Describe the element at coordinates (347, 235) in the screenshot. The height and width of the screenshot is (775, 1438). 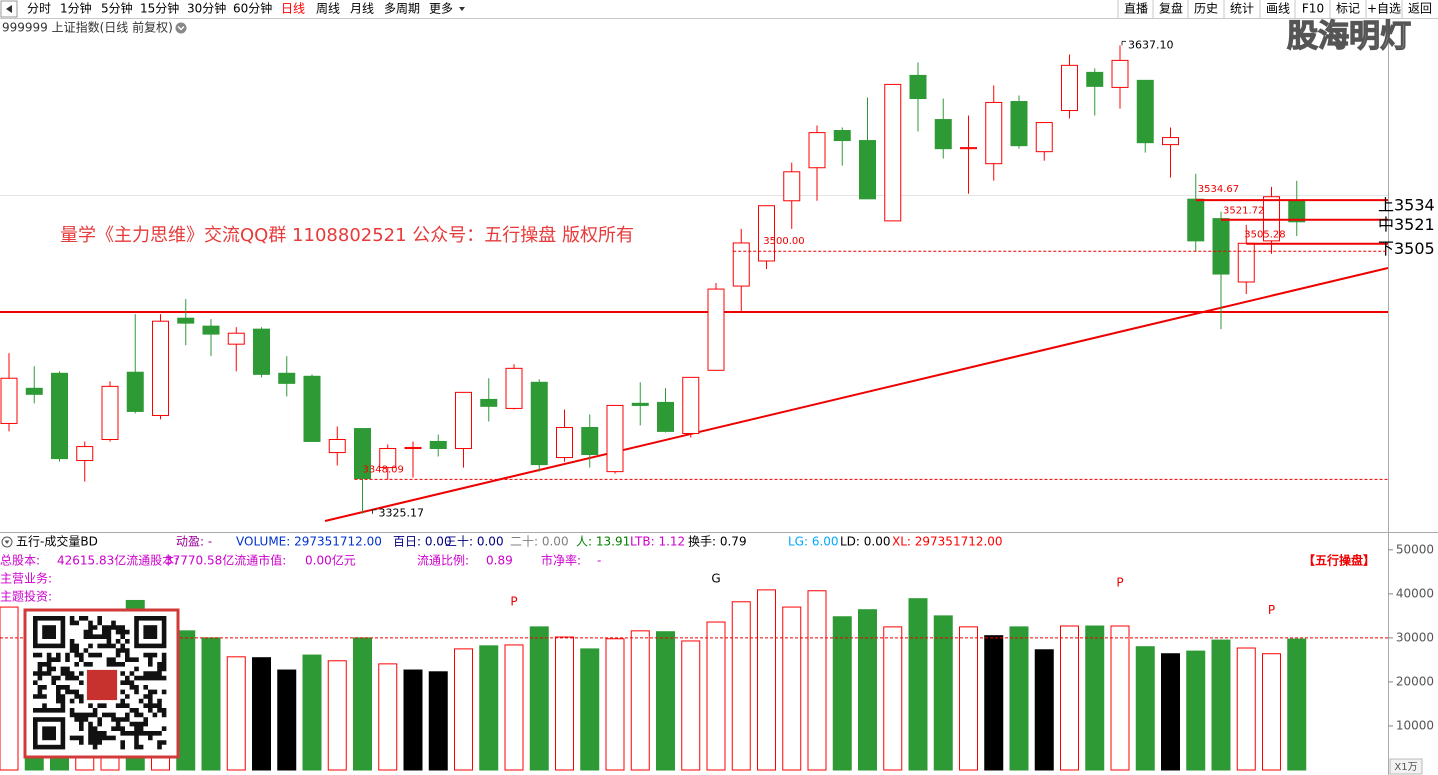
I see `banner: 量学《主力思维》交流QQ群 1108802521 公众号：五行操盘 版权所有` at that location.